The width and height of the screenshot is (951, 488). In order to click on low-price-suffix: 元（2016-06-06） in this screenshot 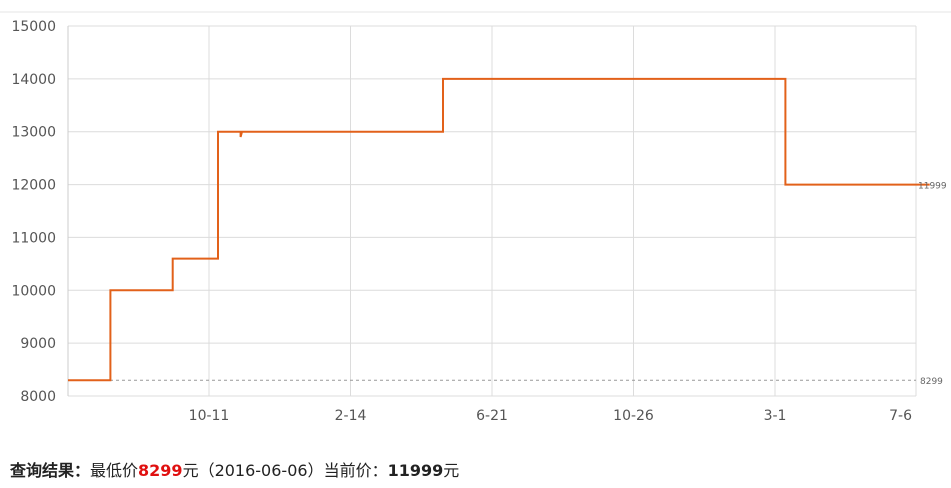, I will do `click(253, 470)`.